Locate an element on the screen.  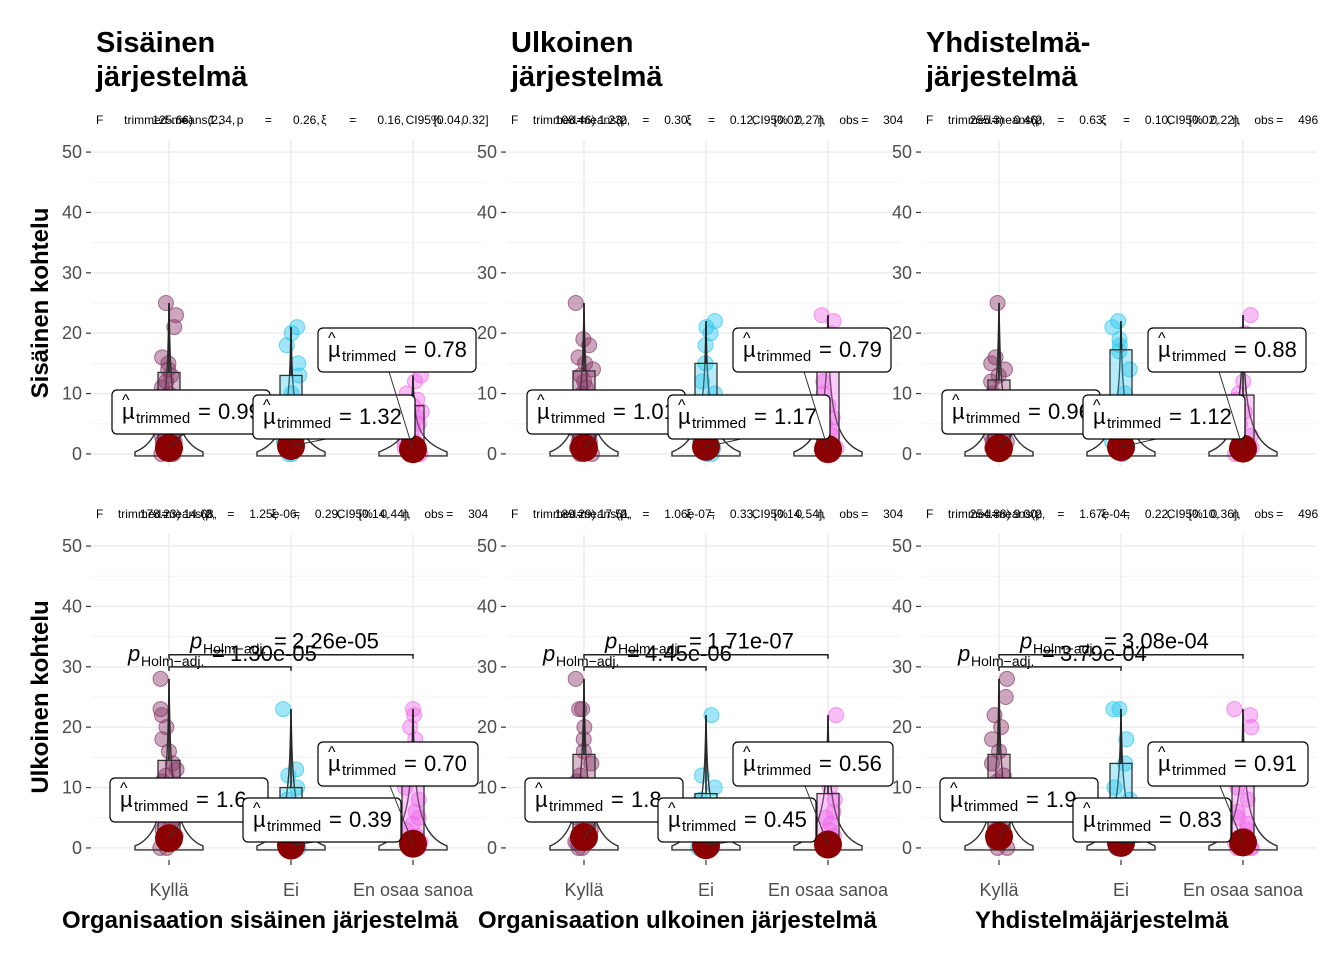
pairwise-bracket: p Holm−adj. = 1.30e-05 is located at coordinates (222, 656).